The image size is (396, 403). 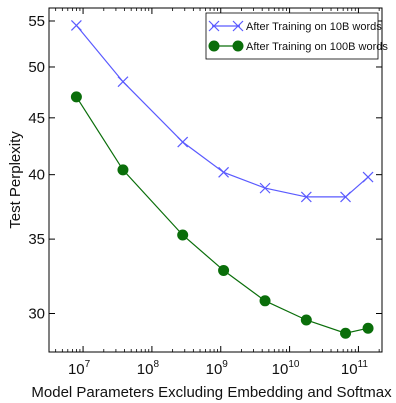 What do you see at coordinates (36, 314) in the screenshot?
I see `y-tick-label: 30` at bounding box center [36, 314].